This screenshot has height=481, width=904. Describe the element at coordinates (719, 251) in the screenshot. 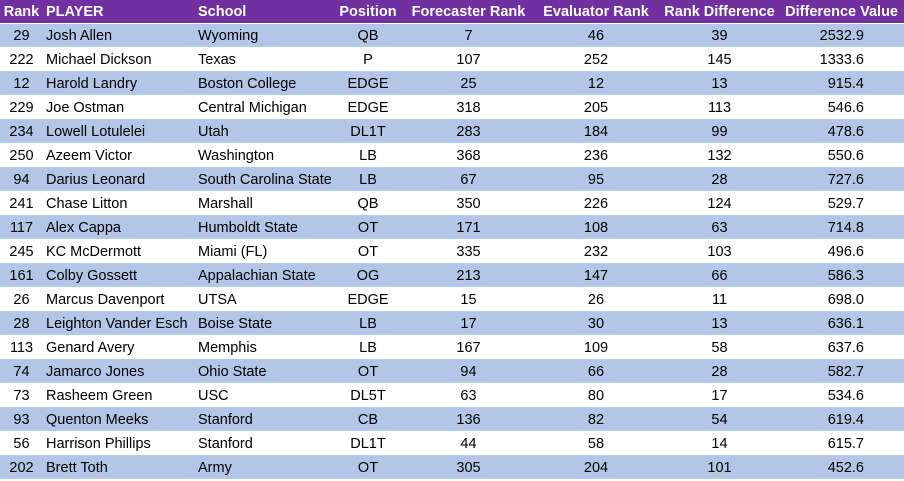

I see `rank-difference-cell: 103` at that location.